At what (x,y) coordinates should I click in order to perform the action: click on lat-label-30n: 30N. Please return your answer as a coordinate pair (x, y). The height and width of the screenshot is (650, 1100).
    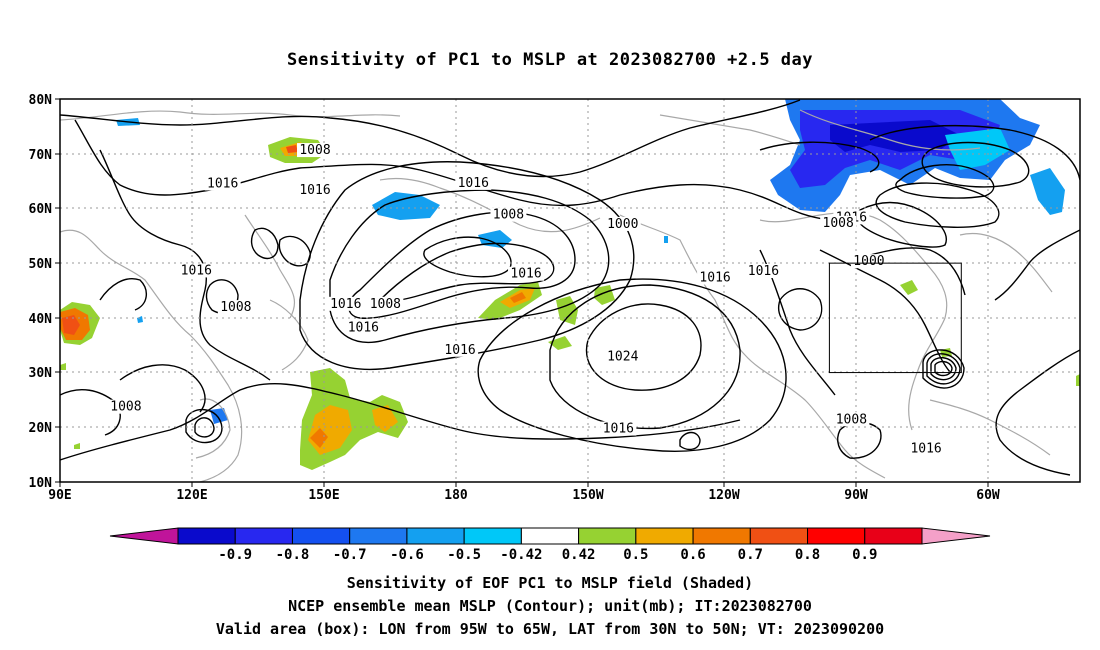
    Looking at the image, I should click on (41, 373).